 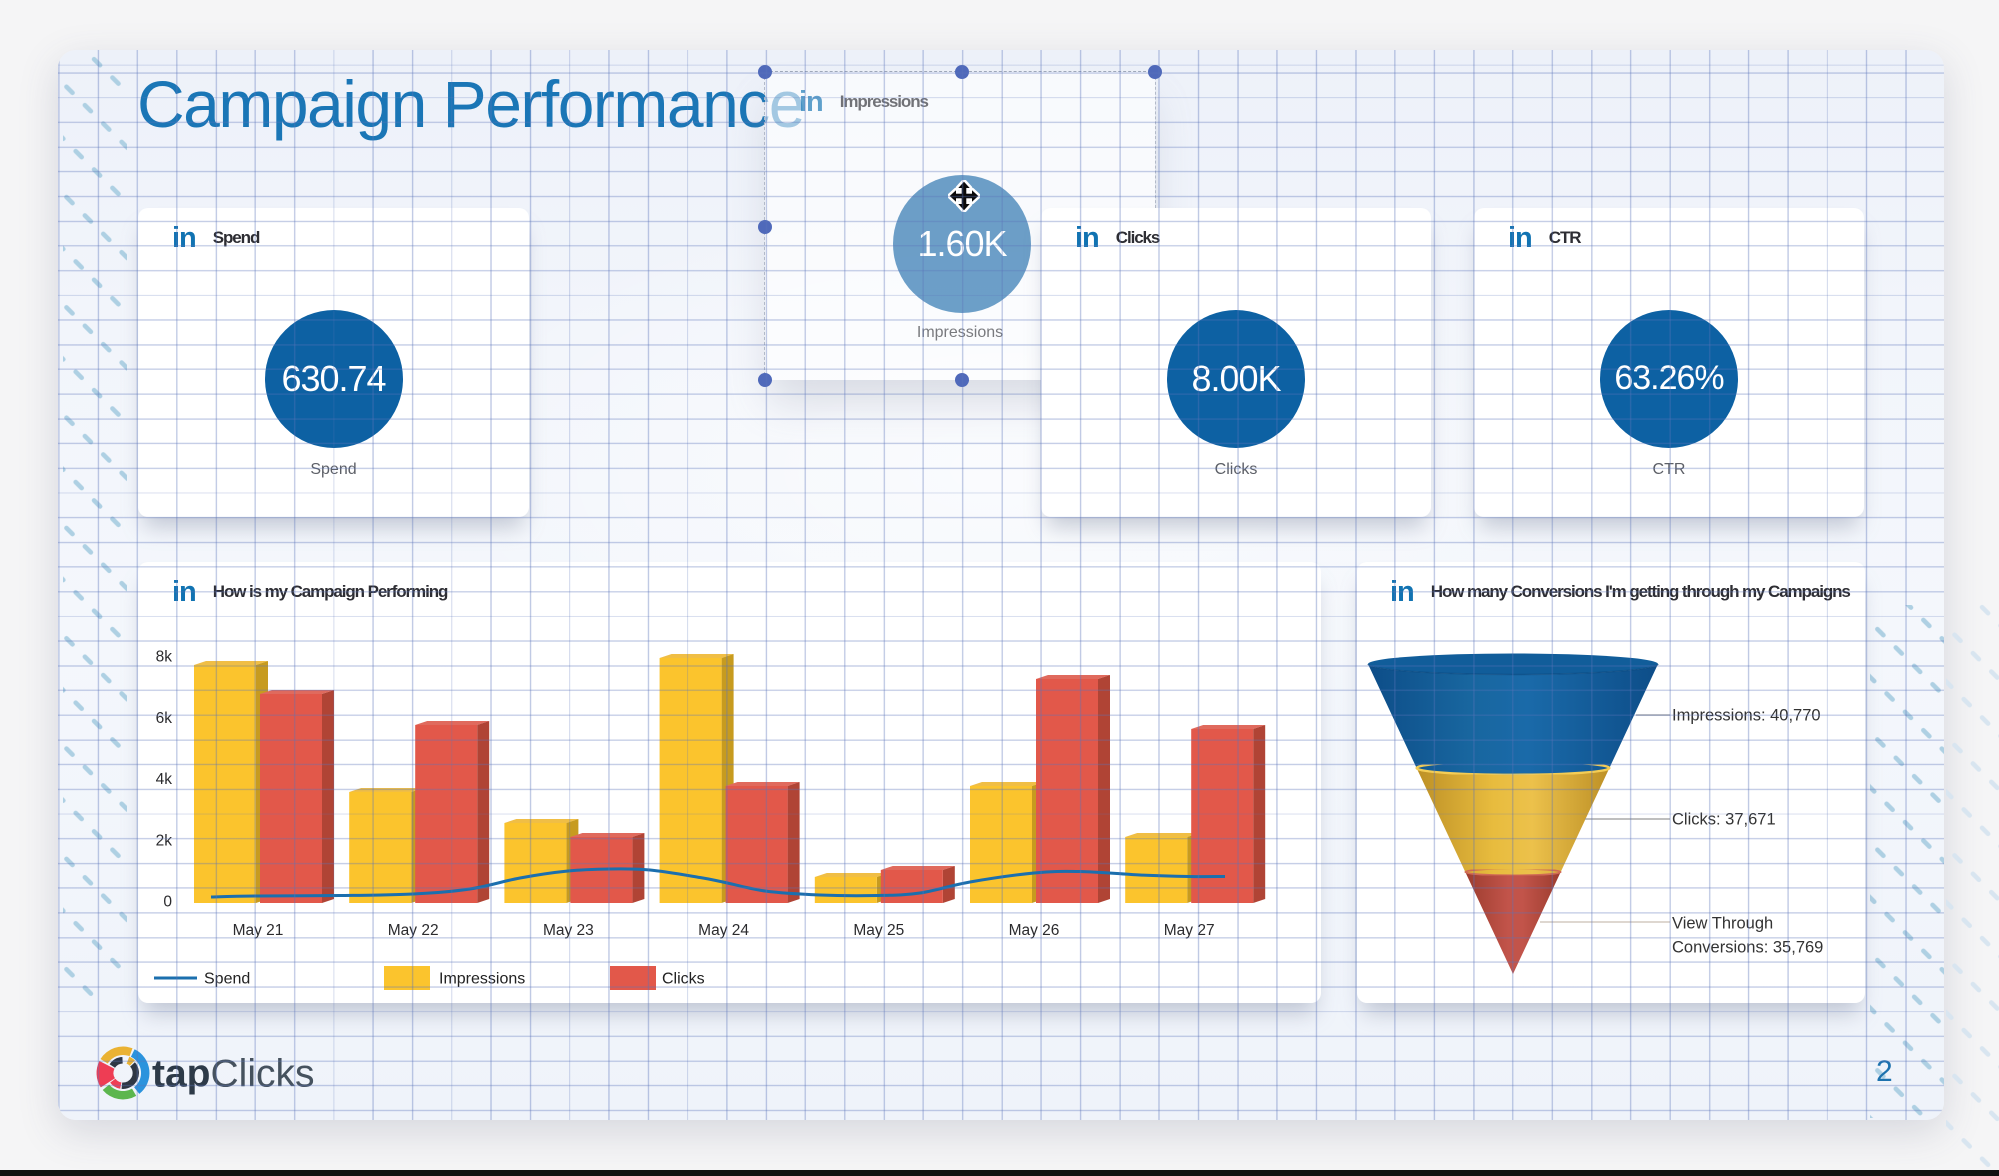 What do you see at coordinates (1747, 948) in the screenshot?
I see `svg-text: Conversions: 35,769` at bounding box center [1747, 948].